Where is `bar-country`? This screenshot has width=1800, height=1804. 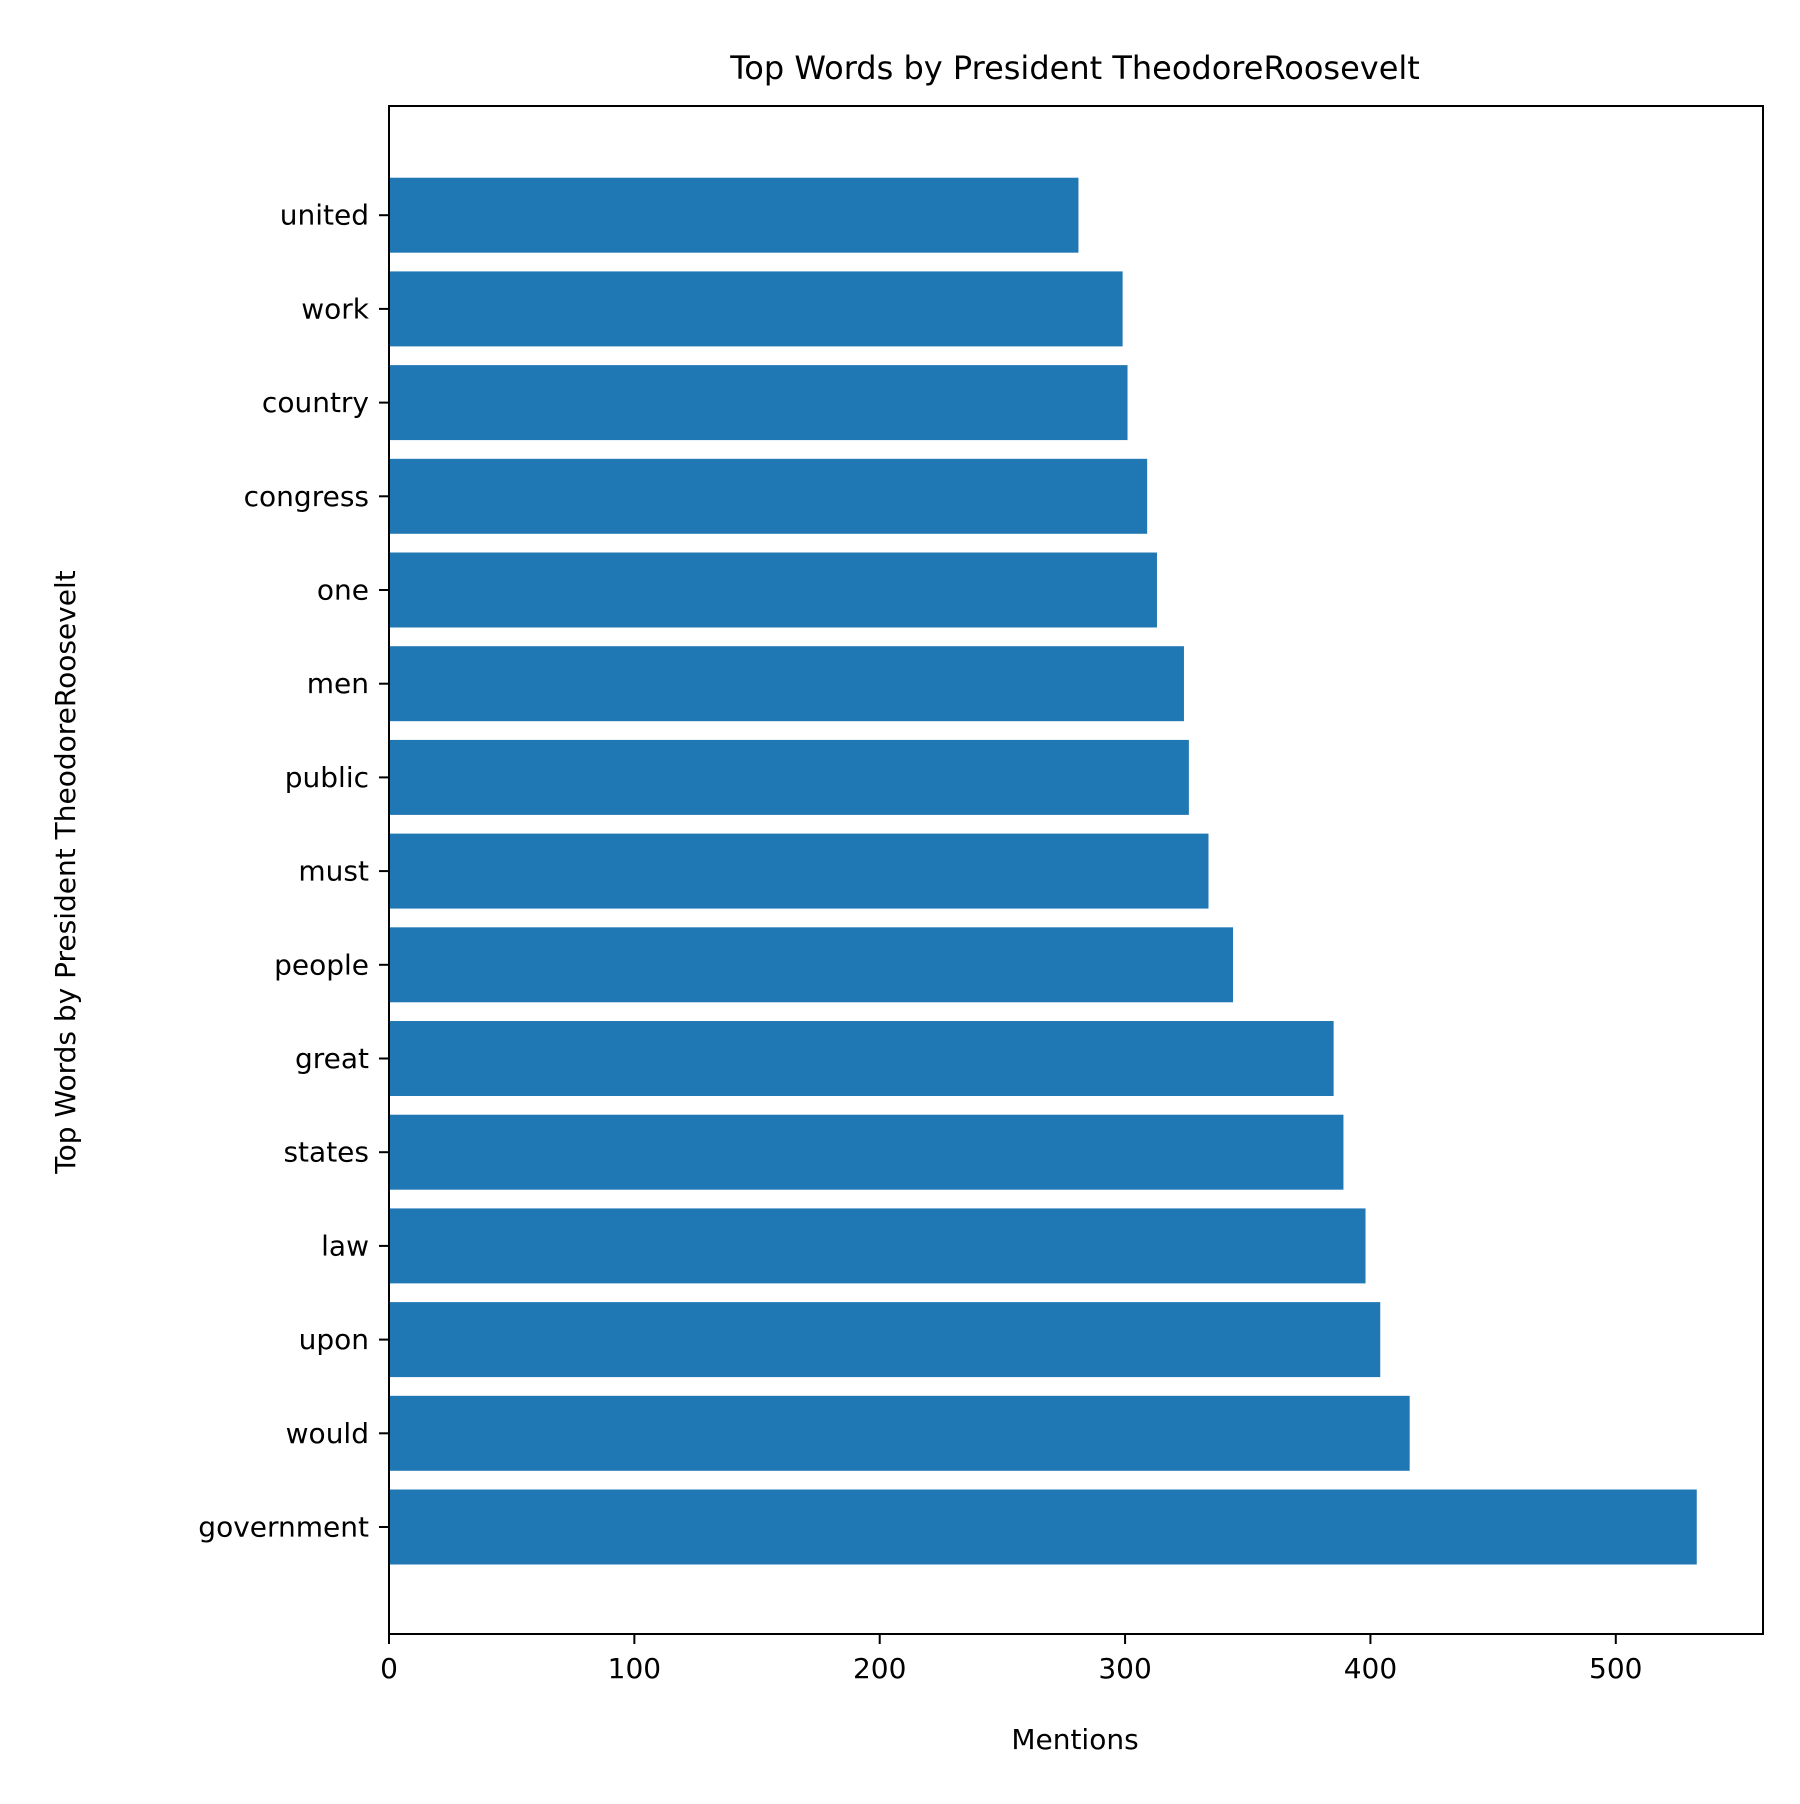
bar-country is located at coordinates (758, 403).